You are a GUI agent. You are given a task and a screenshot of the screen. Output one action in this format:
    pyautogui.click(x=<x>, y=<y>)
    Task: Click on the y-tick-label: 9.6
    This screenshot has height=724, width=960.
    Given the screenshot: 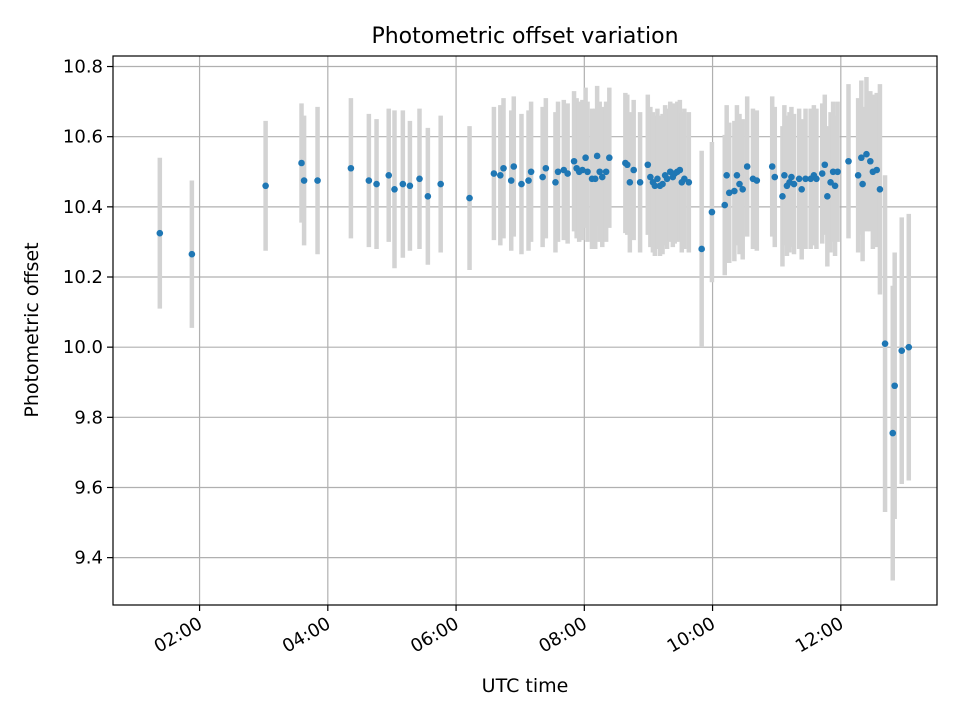 What is the action you would take?
    pyautogui.click(x=88, y=487)
    